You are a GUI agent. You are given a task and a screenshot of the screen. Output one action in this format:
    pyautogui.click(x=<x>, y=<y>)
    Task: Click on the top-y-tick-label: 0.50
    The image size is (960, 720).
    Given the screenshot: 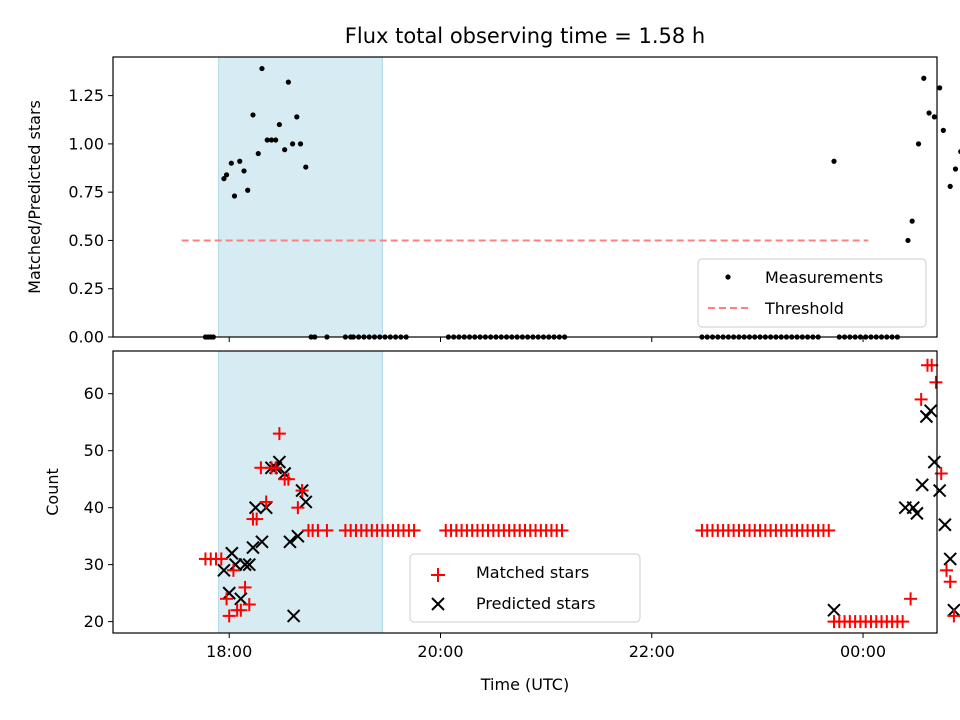 What is the action you would take?
    pyautogui.click(x=86, y=240)
    